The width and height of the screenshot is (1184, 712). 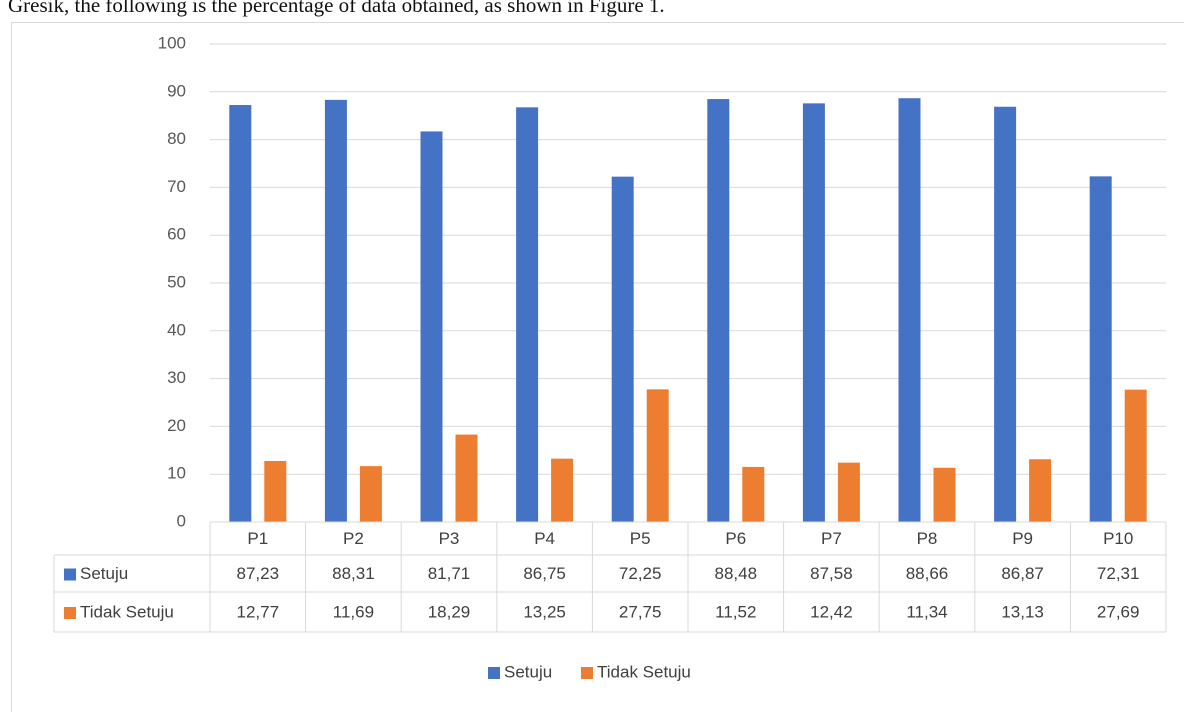 What do you see at coordinates (176, 281) in the screenshot?
I see `y-tick-label: 50` at bounding box center [176, 281].